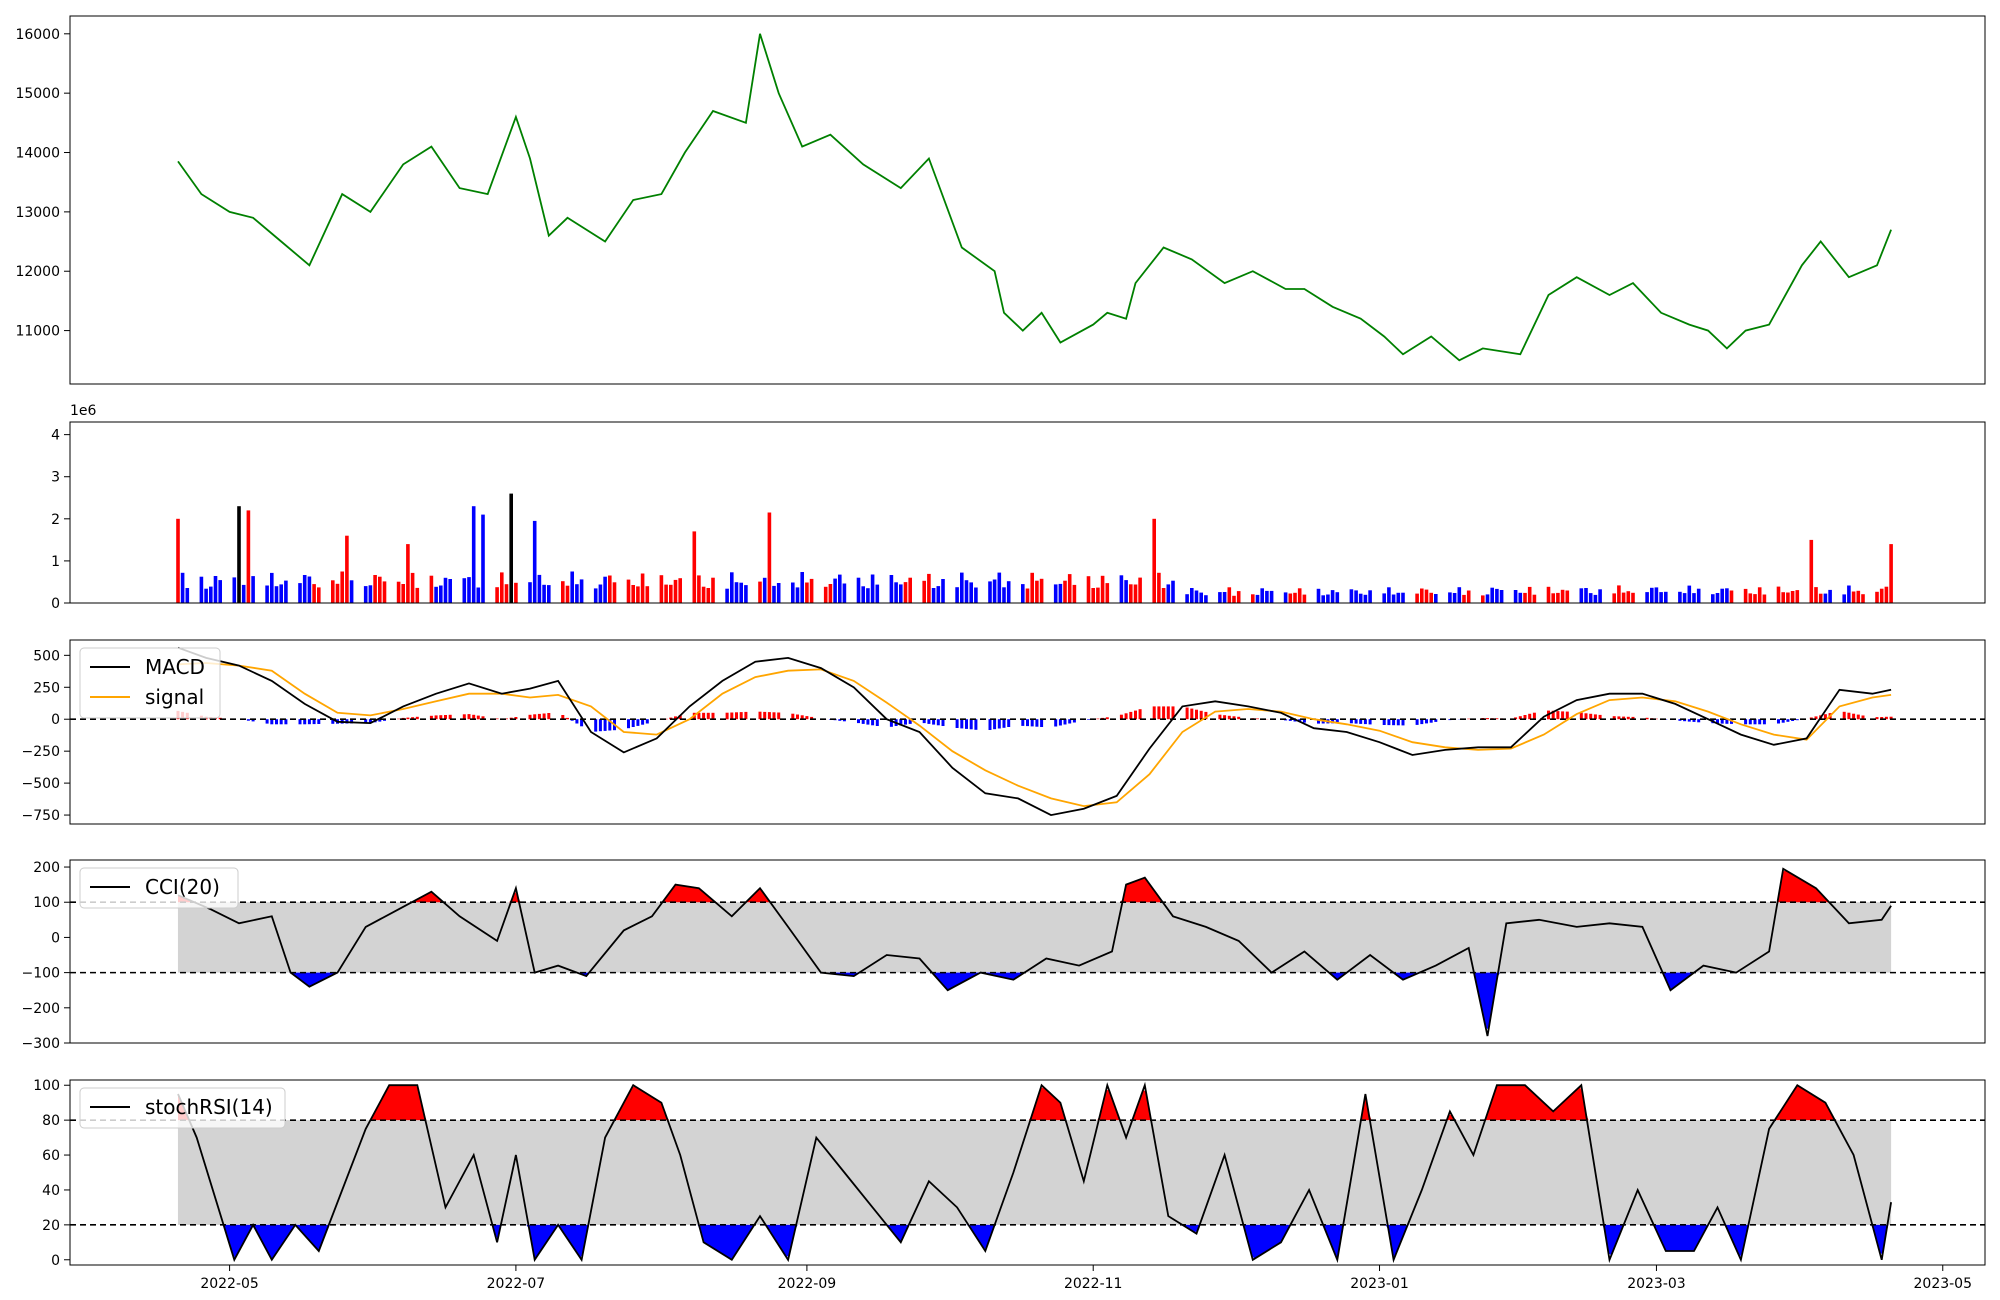  Describe the element at coordinates (1027, 951) in the screenshot. I see `cci-frame` at that location.